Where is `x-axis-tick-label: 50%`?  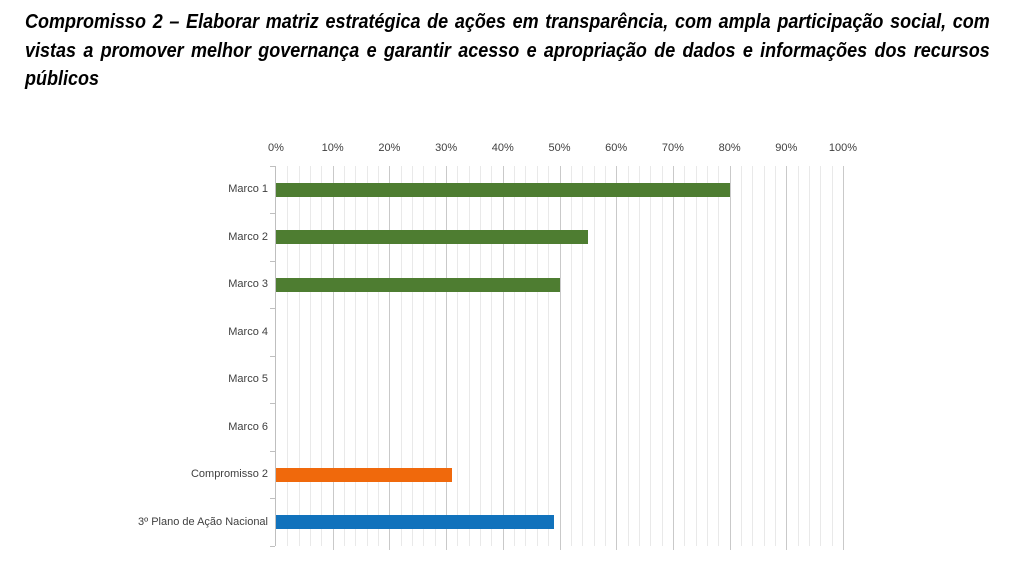 x-axis-tick-label: 50% is located at coordinates (559, 148).